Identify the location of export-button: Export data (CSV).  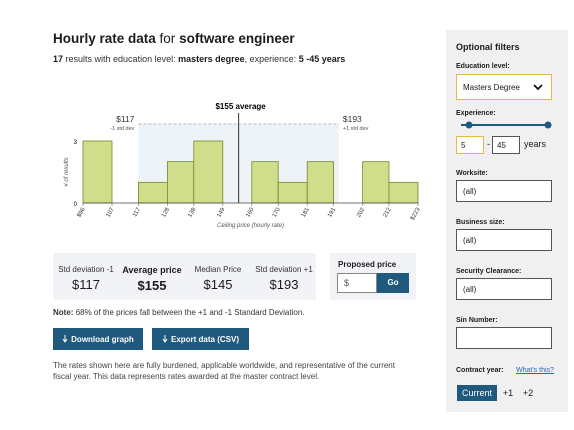
(200, 339).